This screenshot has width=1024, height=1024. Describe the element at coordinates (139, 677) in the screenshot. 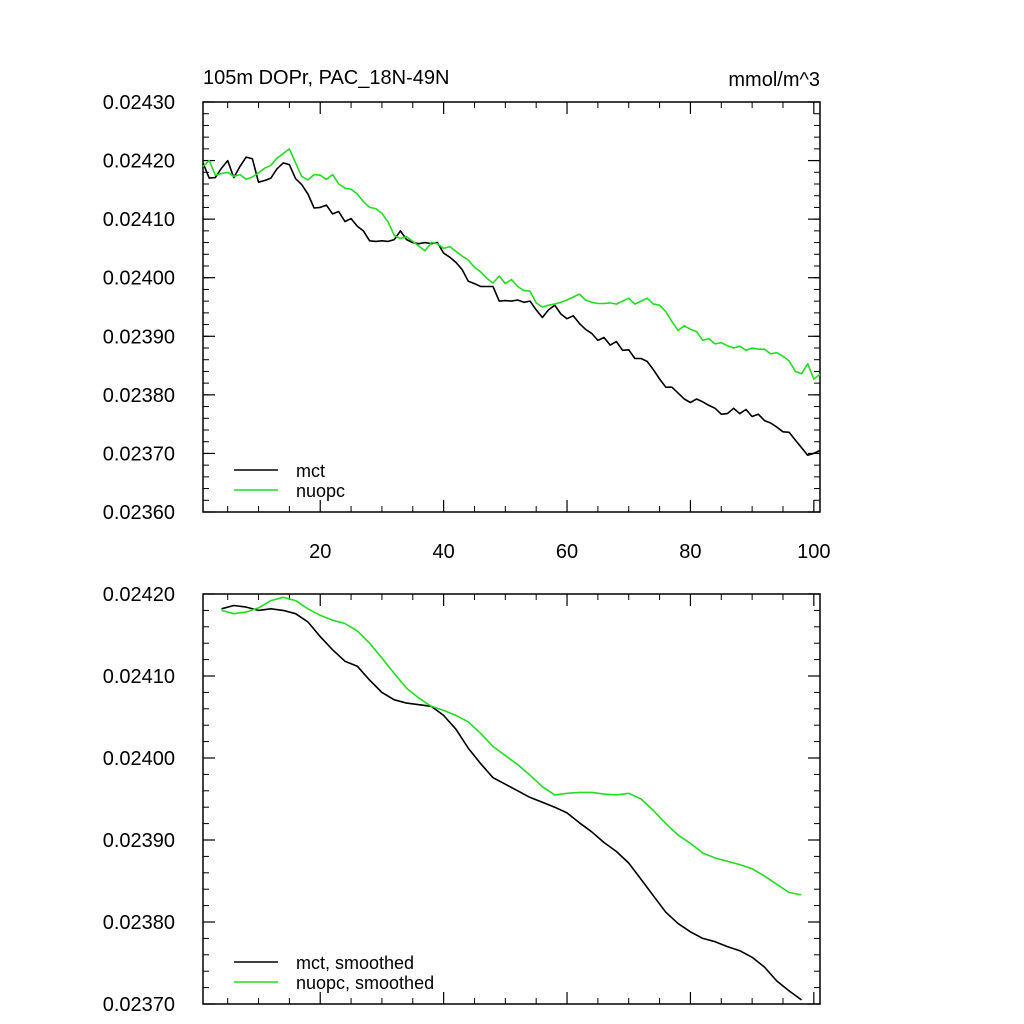

I see `bottom-ytick-label: 0.02410` at that location.